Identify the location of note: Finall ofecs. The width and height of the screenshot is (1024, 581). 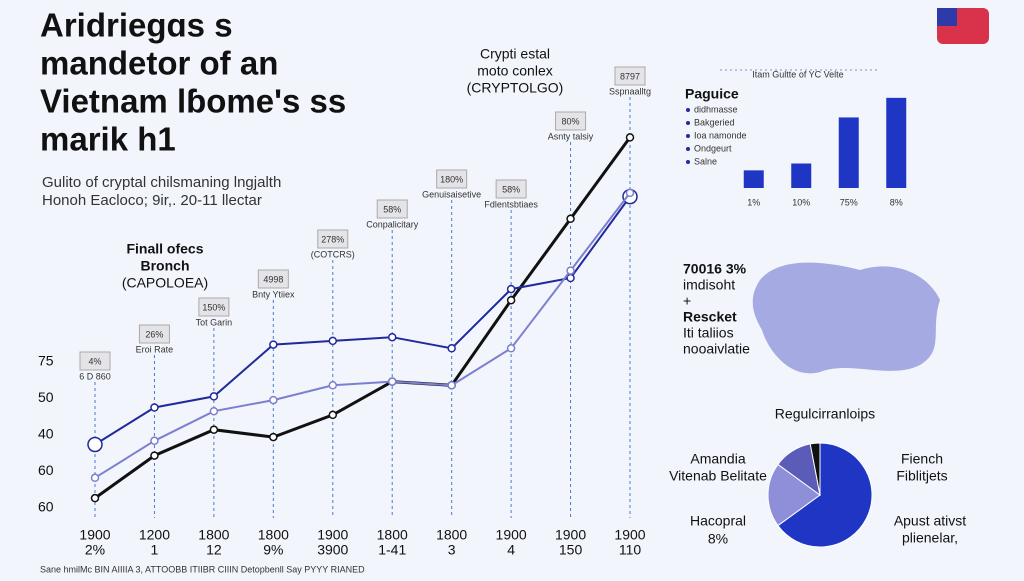
(164, 249).